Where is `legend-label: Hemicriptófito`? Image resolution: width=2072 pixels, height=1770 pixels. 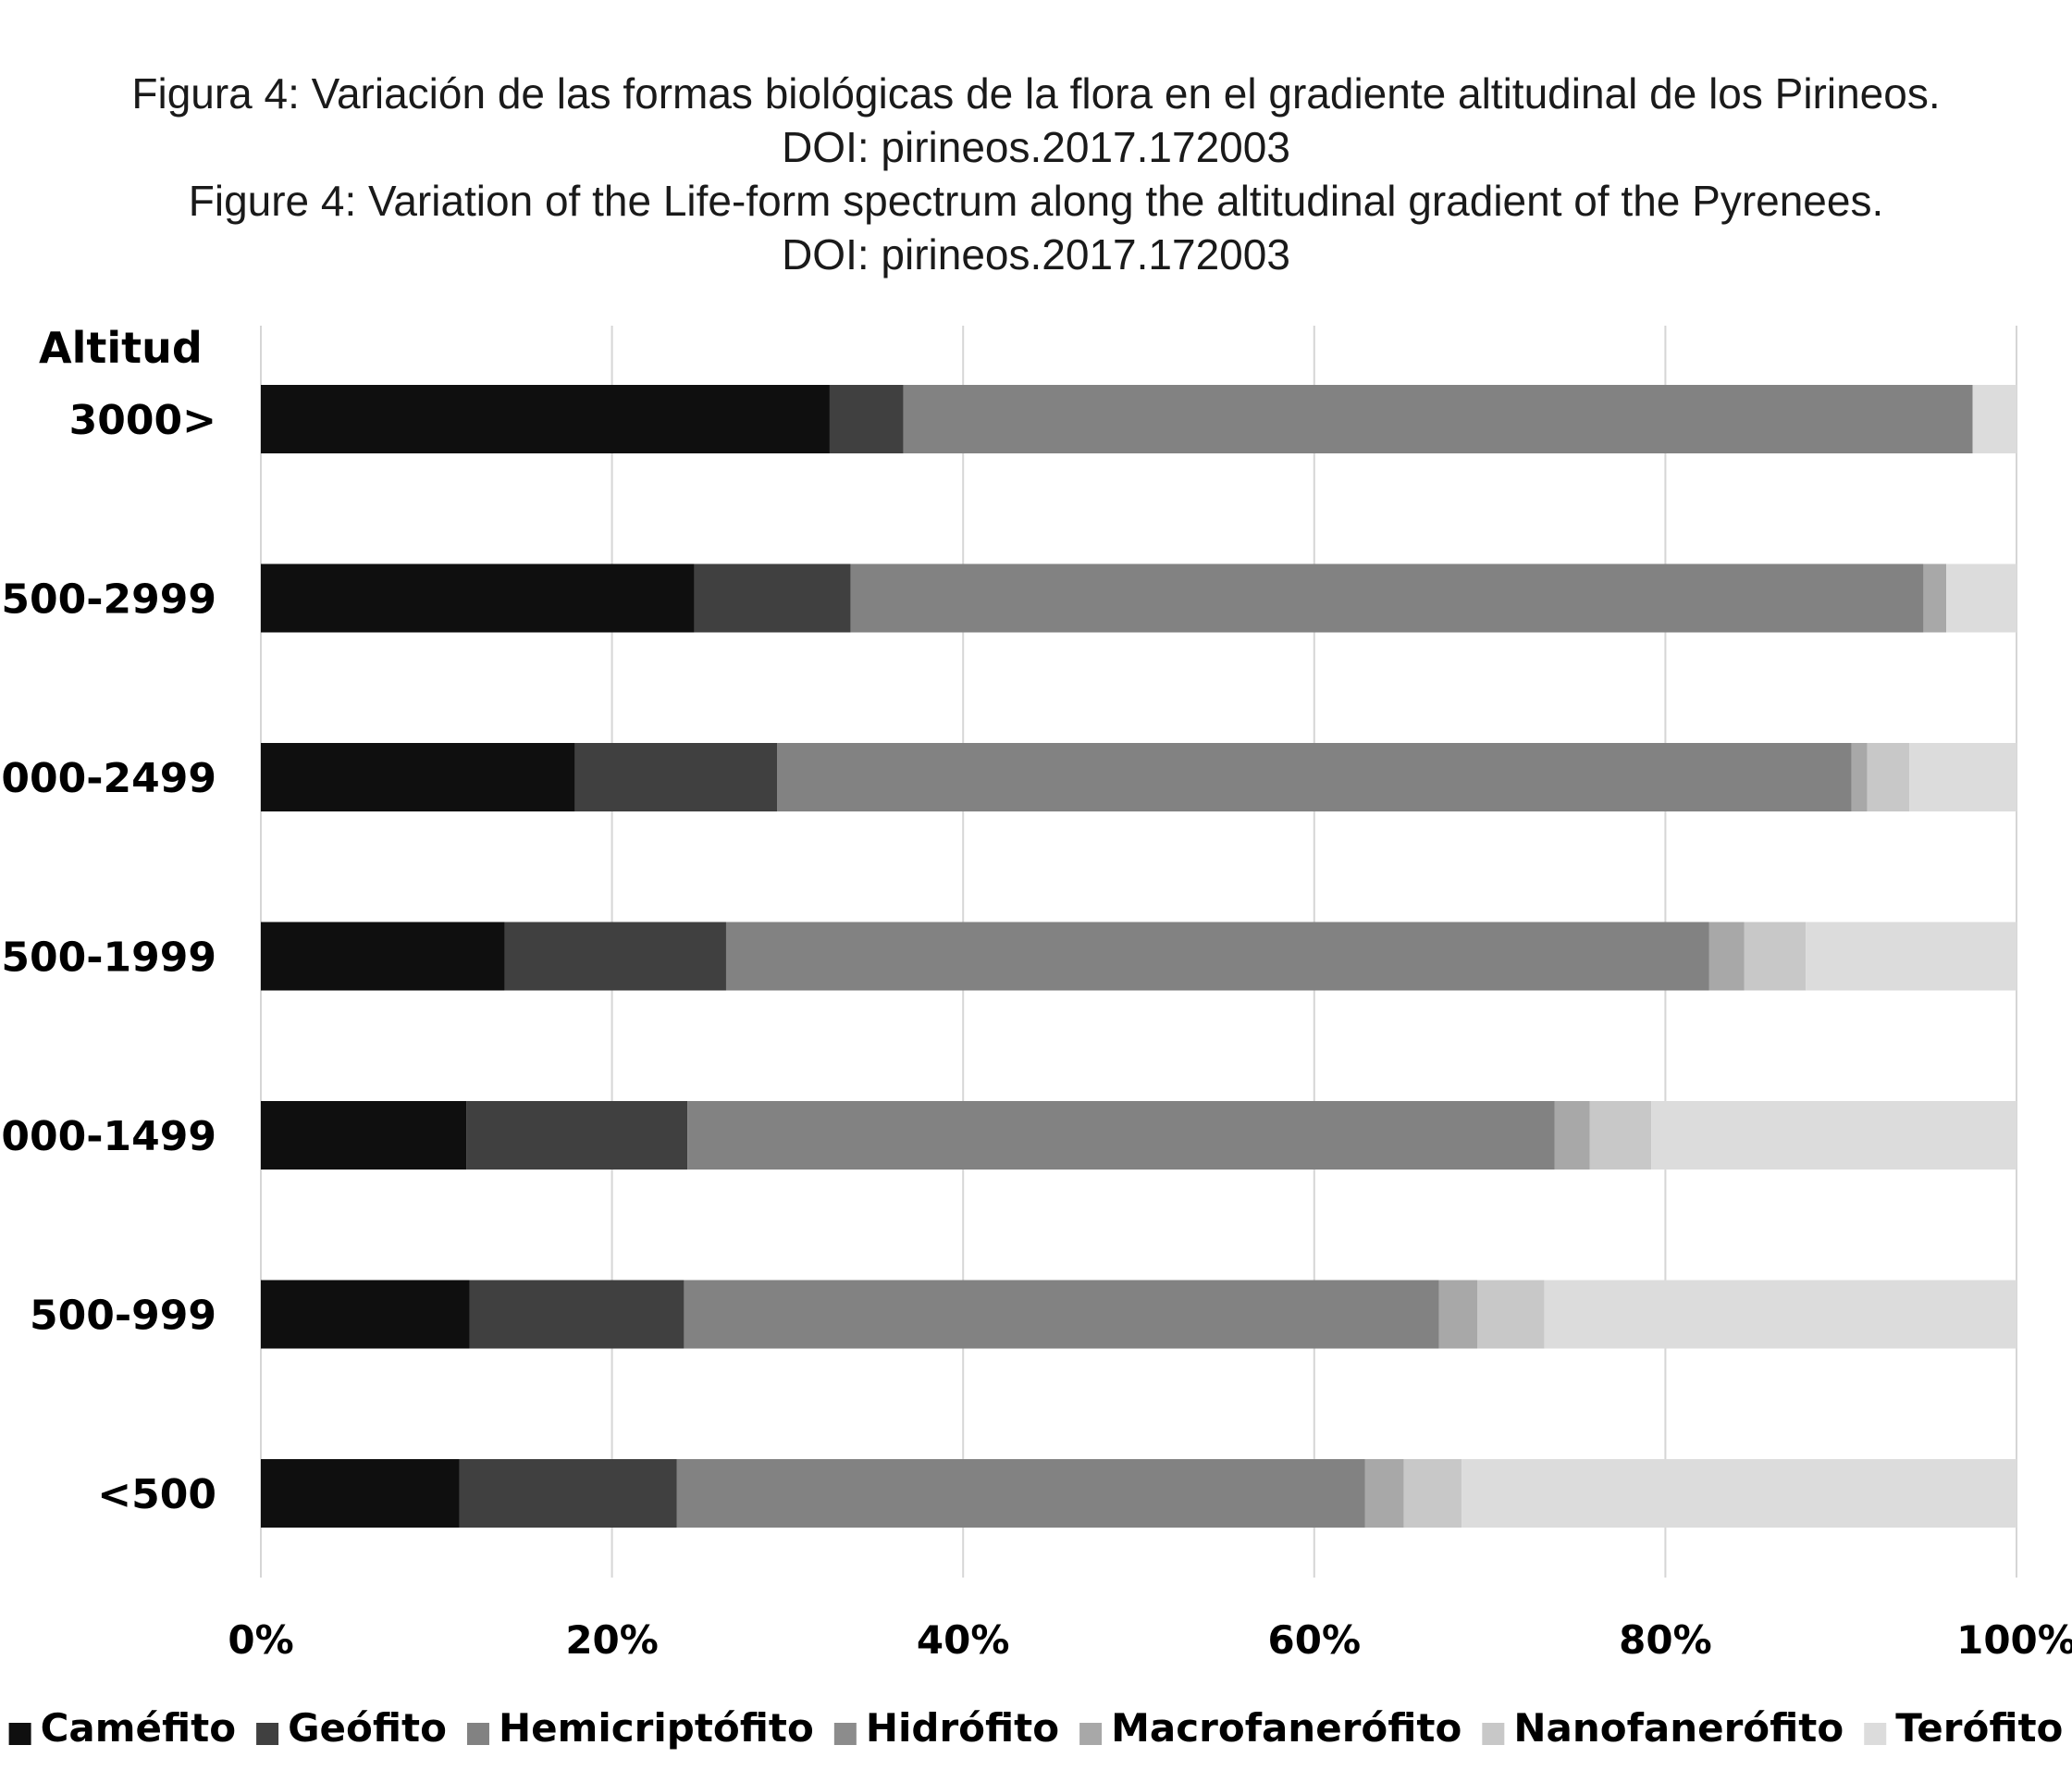 legend-label: Hemicriptófito is located at coordinates (657, 1728).